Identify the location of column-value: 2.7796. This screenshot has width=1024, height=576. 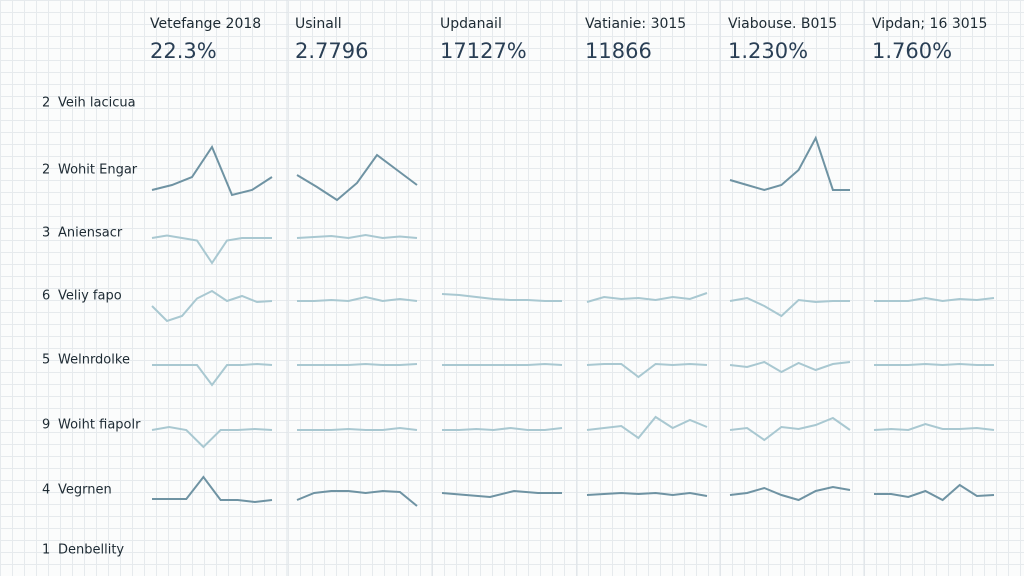
(331, 51).